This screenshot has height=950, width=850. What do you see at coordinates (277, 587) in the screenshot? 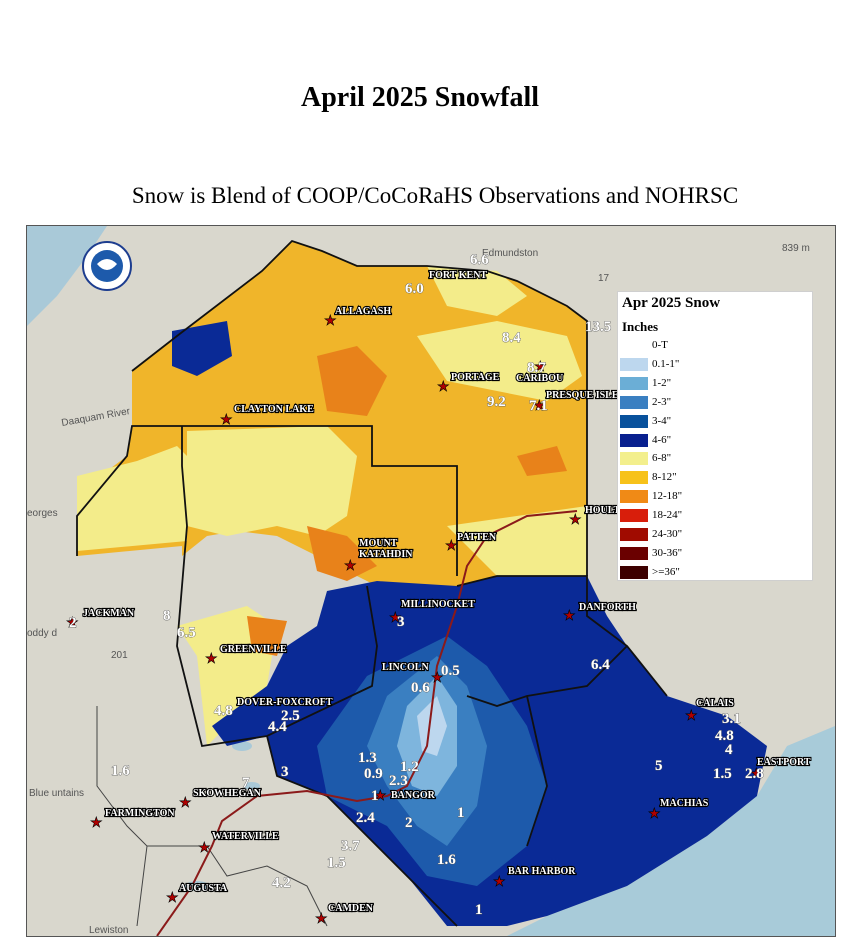
I see `piscataquis-south-boundary` at bounding box center [277, 587].